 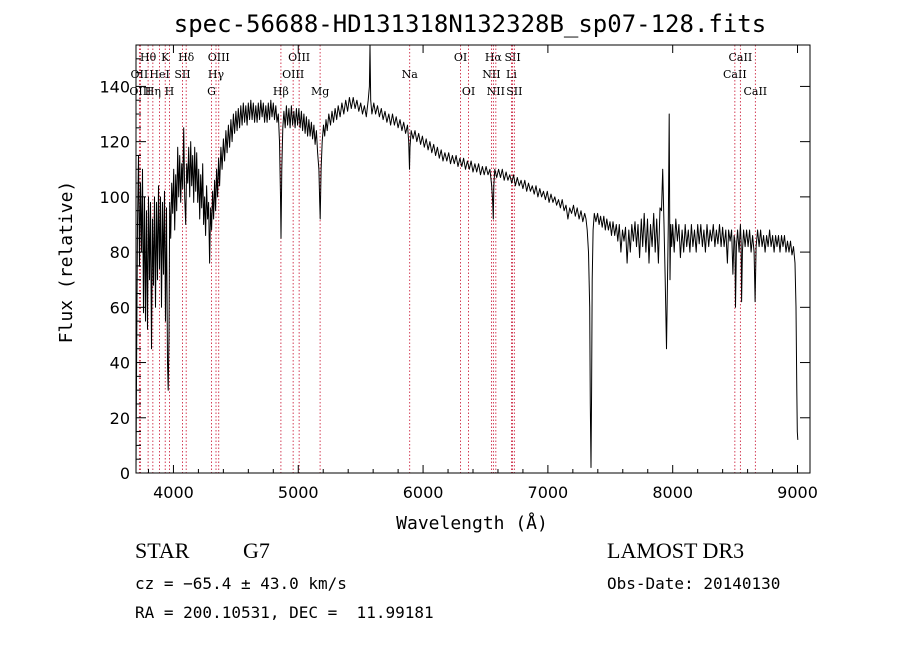 What do you see at coordinates (460, 57) in the screenshot?
I see `marker-label-17: OI` at bounding box center [460, 57].